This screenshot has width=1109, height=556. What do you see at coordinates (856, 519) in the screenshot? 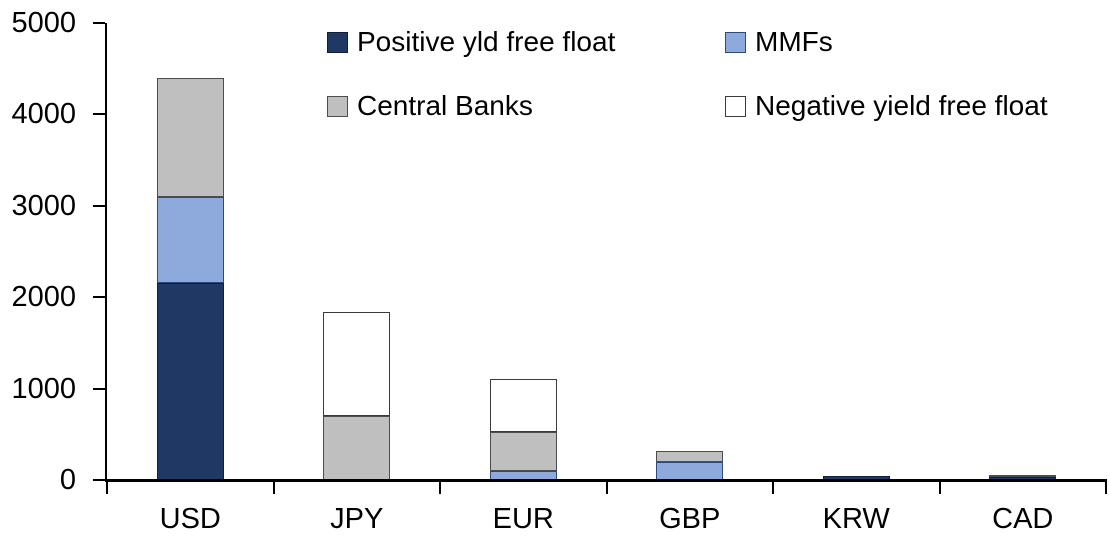
I see `x-tick-label: KRW` at bounding box center [856, 519].